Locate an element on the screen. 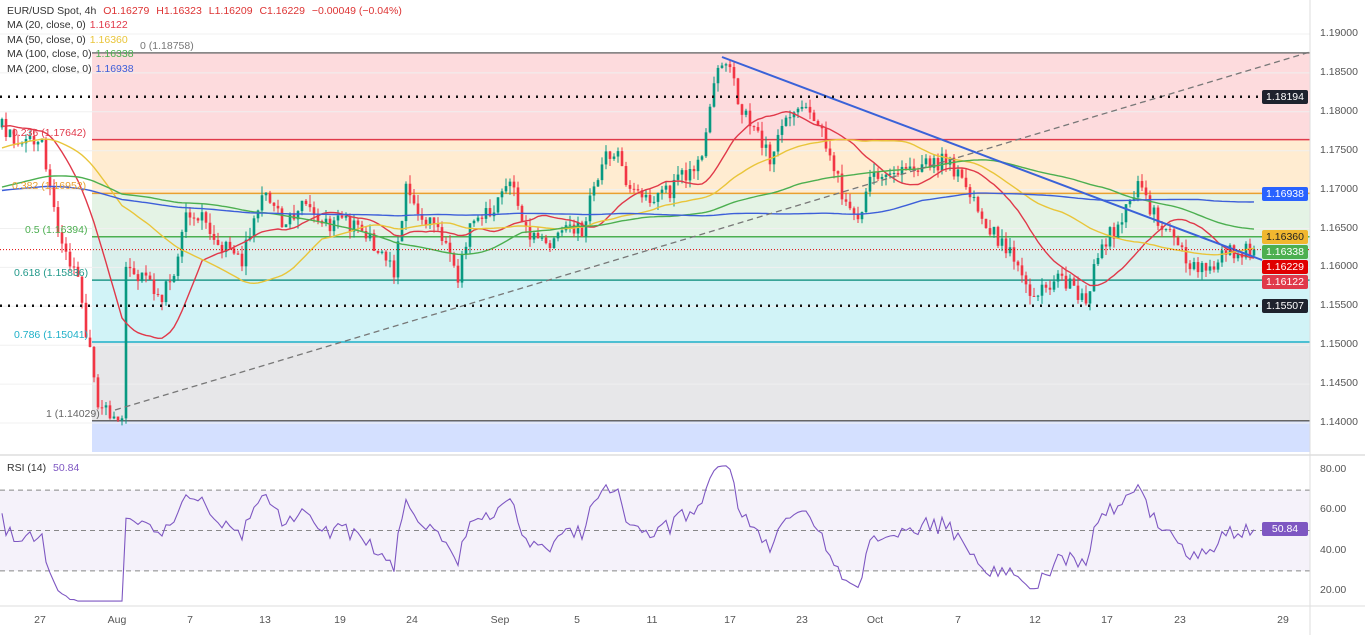 The height and width of the screenshot is (635, 1365). time-label: 11 is located at coordinates (652, 620).